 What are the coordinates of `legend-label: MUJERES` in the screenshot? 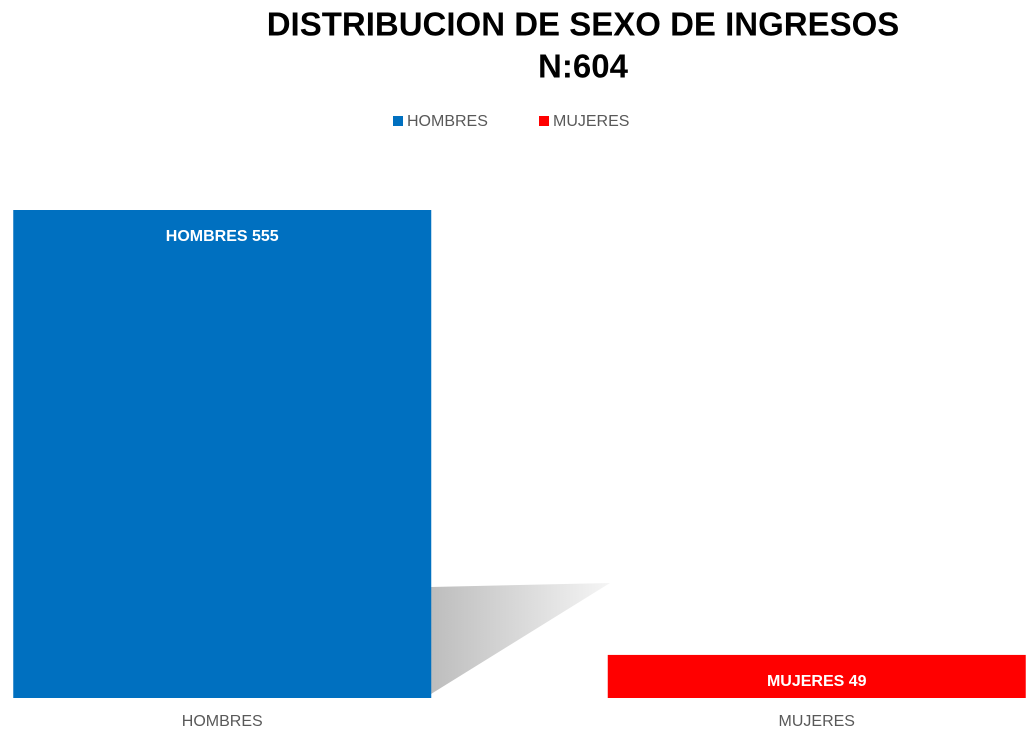 It's located at (591, 121).